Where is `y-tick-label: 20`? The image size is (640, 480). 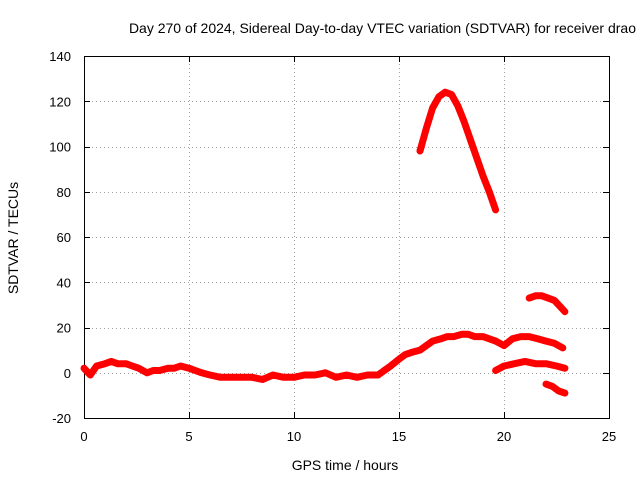 y-tick-label: 20 is located at coordinates (64, 328).